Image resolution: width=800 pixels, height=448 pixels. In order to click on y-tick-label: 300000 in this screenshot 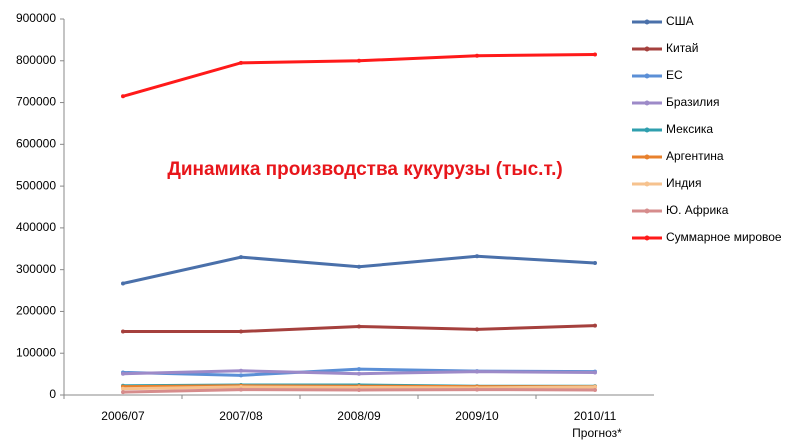, I will do `click(36, 269)`.